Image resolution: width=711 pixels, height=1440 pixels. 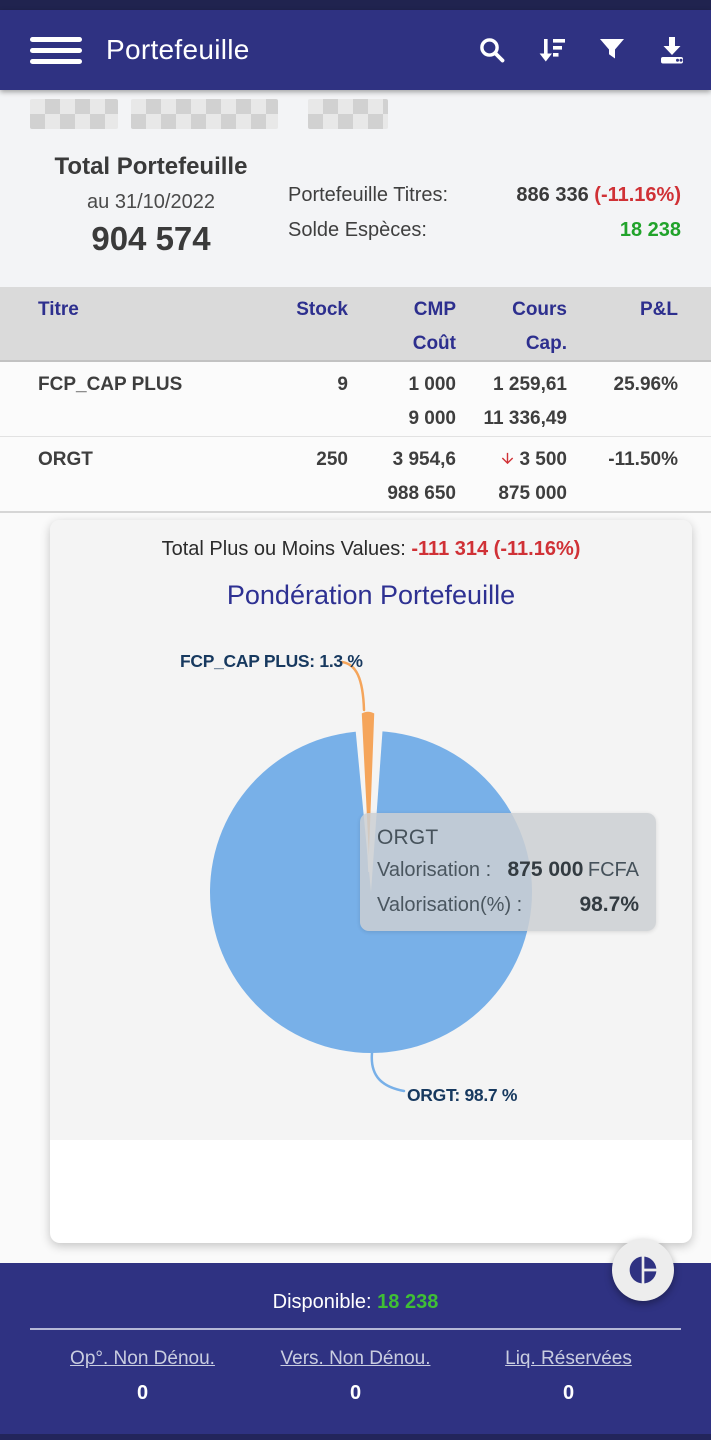 What do you see at coordinates (142, 1358) in the screenshot?
I see `link-op-non-denou: Op°. Non Dénou.` at bounding box center [142, 1358].